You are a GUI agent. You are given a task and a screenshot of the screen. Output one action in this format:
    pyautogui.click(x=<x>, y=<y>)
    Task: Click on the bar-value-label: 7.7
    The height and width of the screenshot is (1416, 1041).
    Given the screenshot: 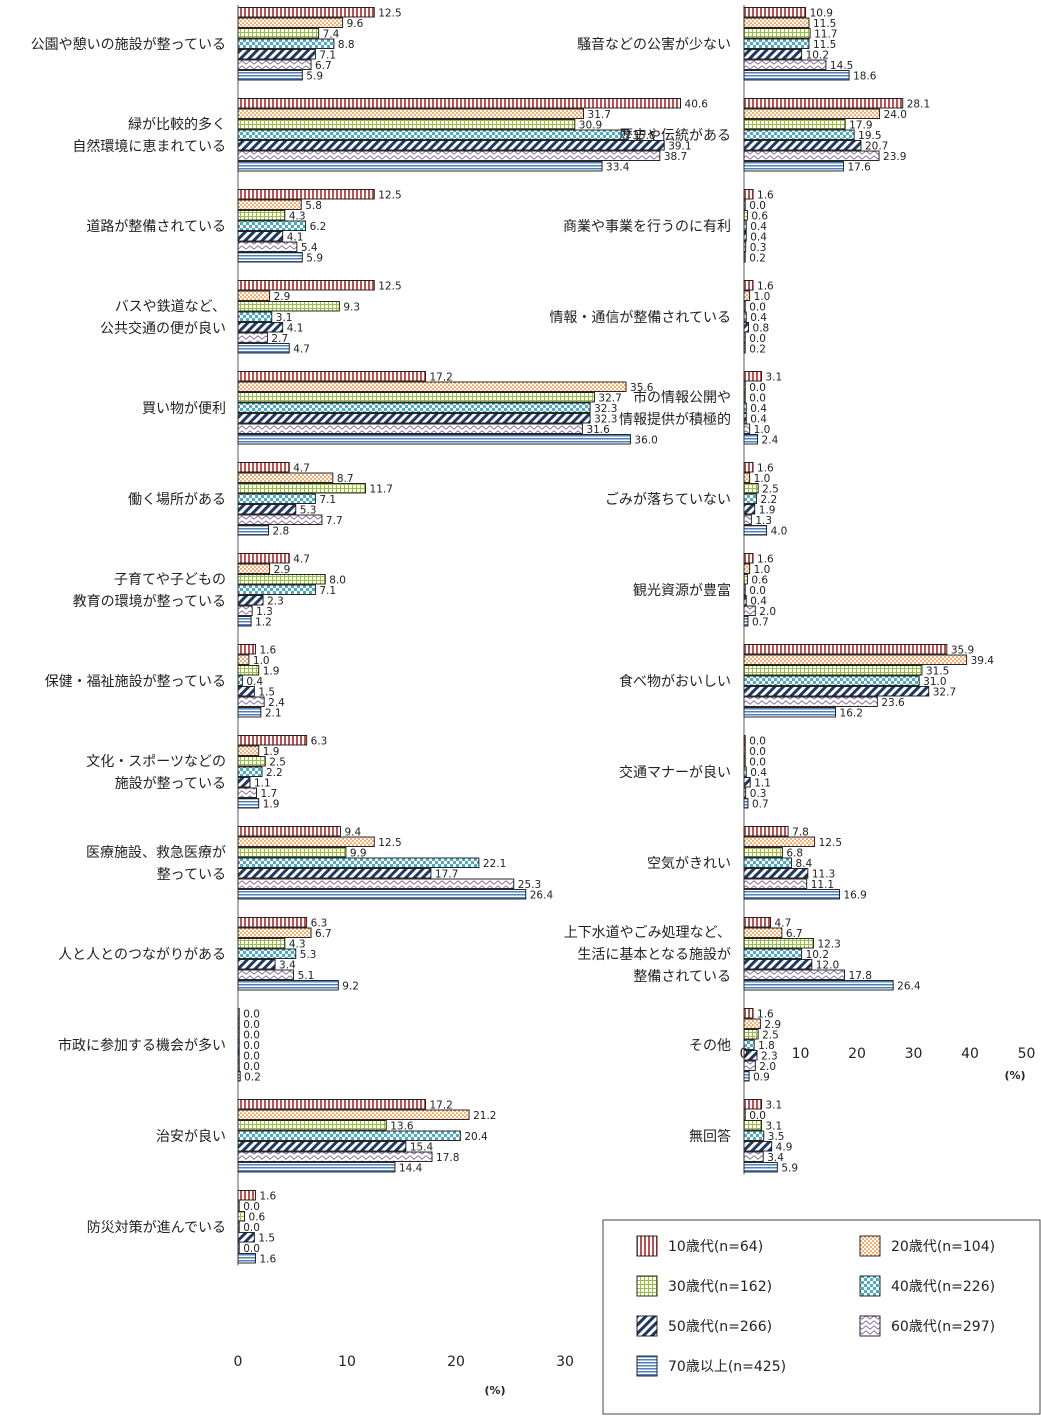 What is the action you would take?
    pyautogui.click(x=334, y=521)
    